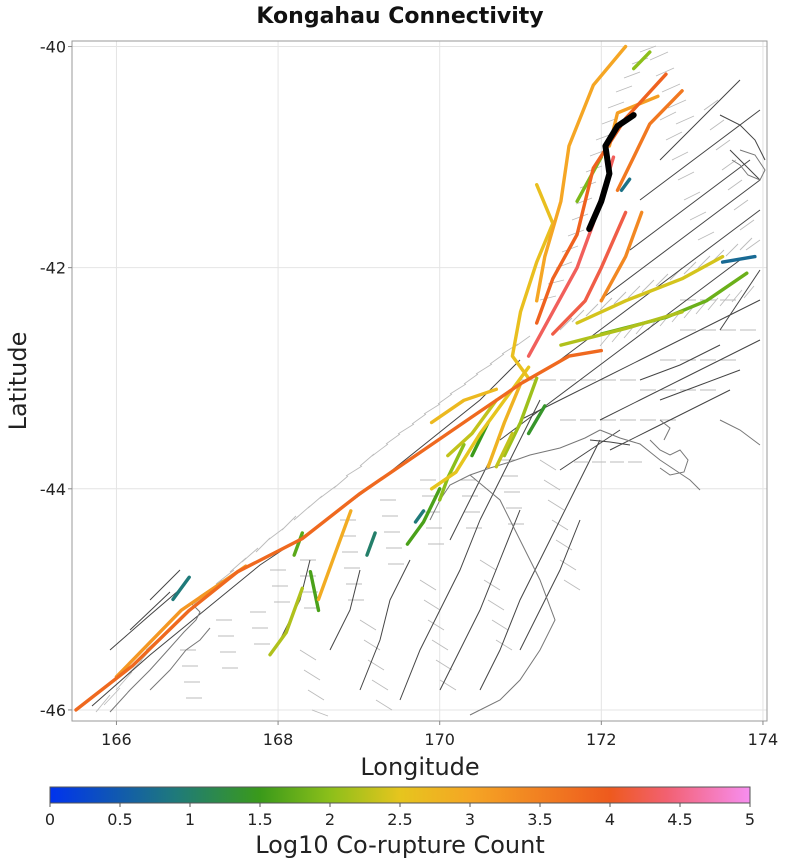  Describe the element at coordinates (50, 819) in the screenshot. I see `colorbar-tick-label: 0` at that location.